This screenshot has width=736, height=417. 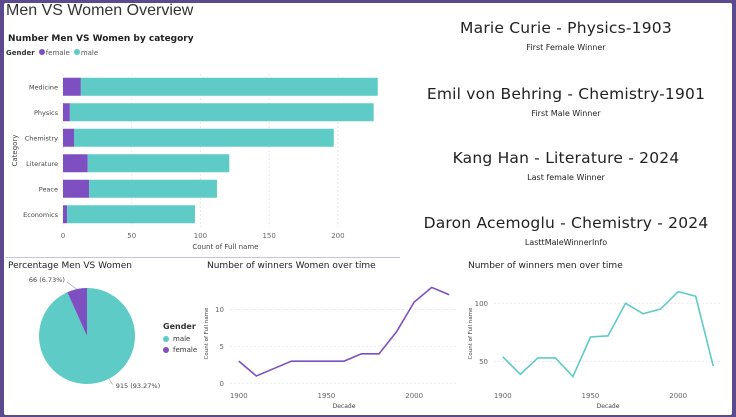 What do you see at coordinates (20, 53) in the screenshot?
I see `legend-title: Gender` at bounding box center [20, 53].